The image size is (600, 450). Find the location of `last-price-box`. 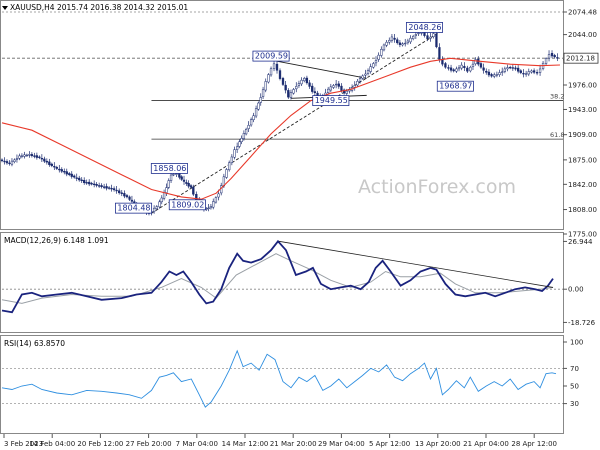

last-price-box is located at coordinates (581, 58).